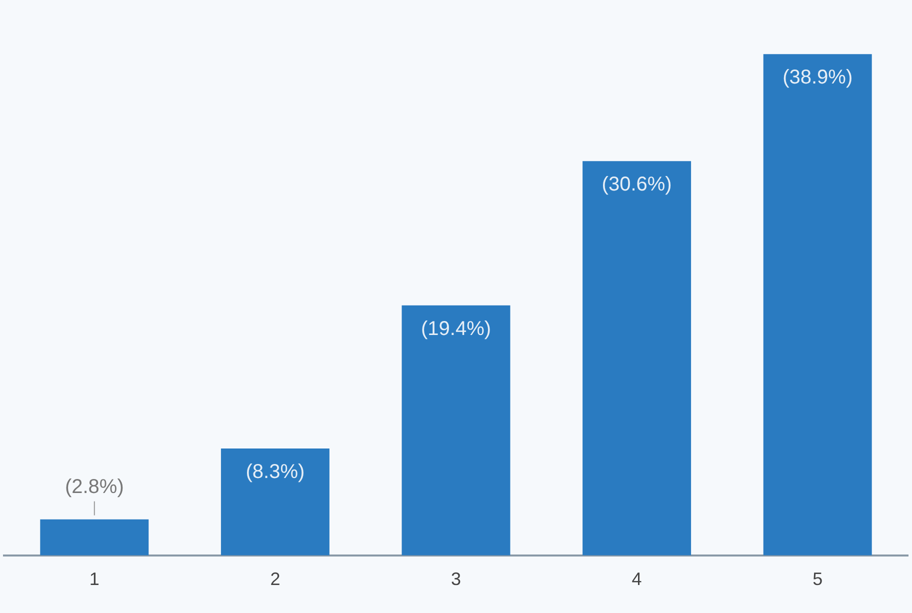 Image resolution: width=912 pixels, height=613 pixels. Describe the element at coordinates (817, 579) in the screenshot. I see `x-tick-label: 5` at that location.